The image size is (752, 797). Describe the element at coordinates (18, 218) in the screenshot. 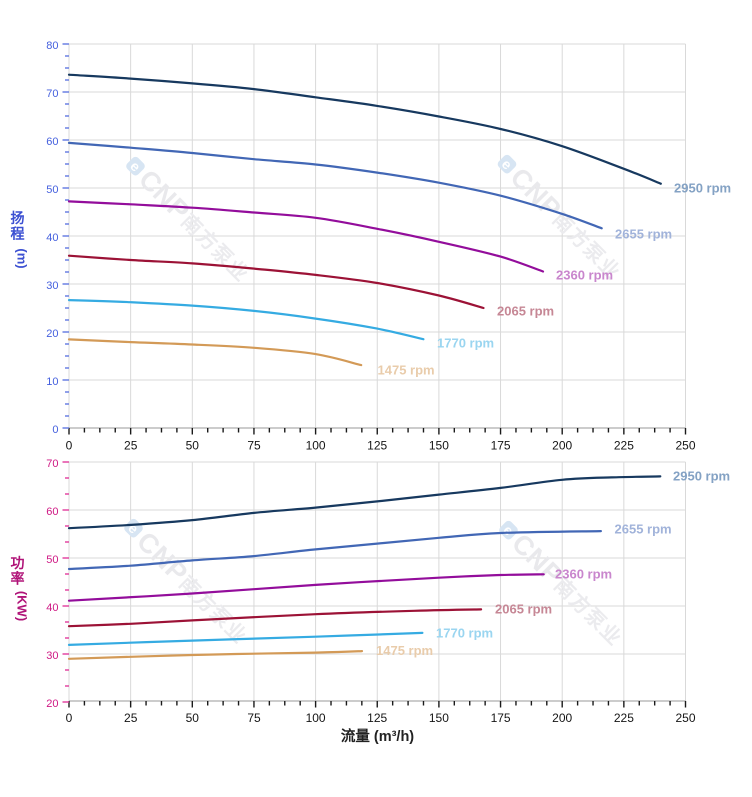

I see `svg-text: 扬` at that location.